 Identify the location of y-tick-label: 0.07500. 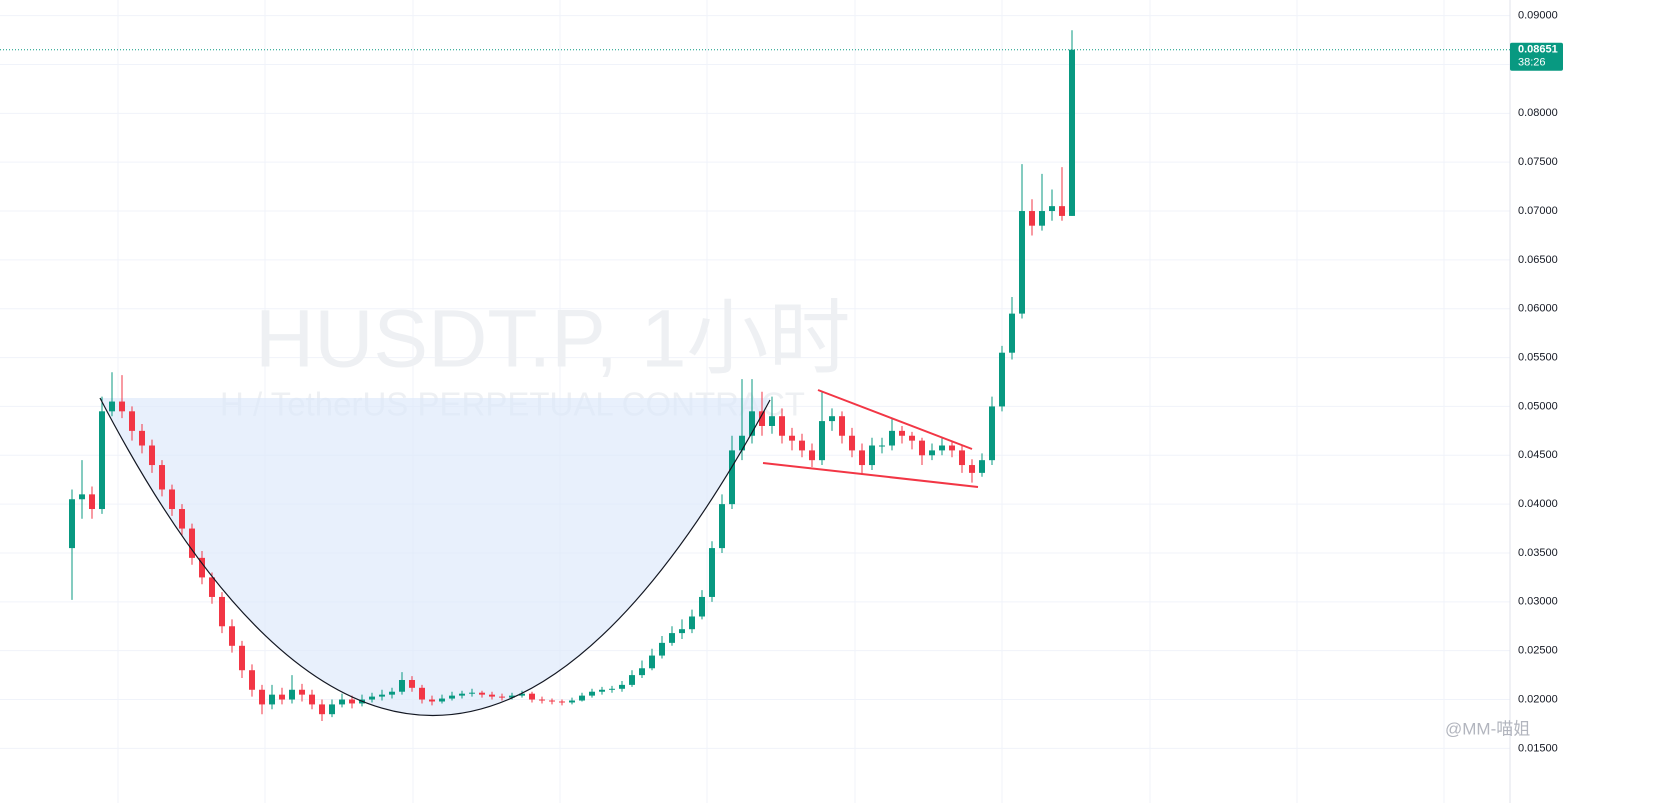
(1538, 162).